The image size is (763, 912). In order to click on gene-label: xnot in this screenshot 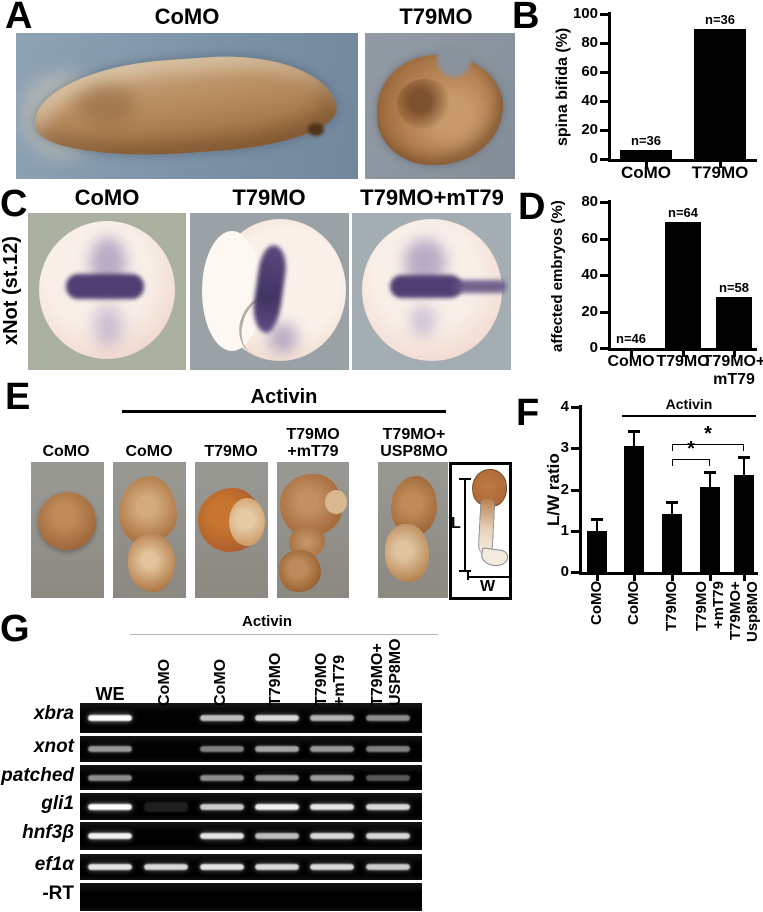, I will do `click(53, 746)`.